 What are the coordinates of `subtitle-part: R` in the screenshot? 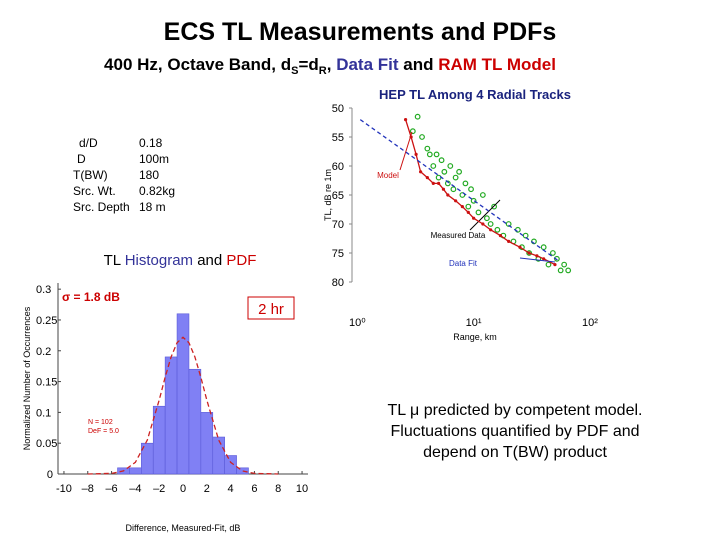 It's located at (323, 71).